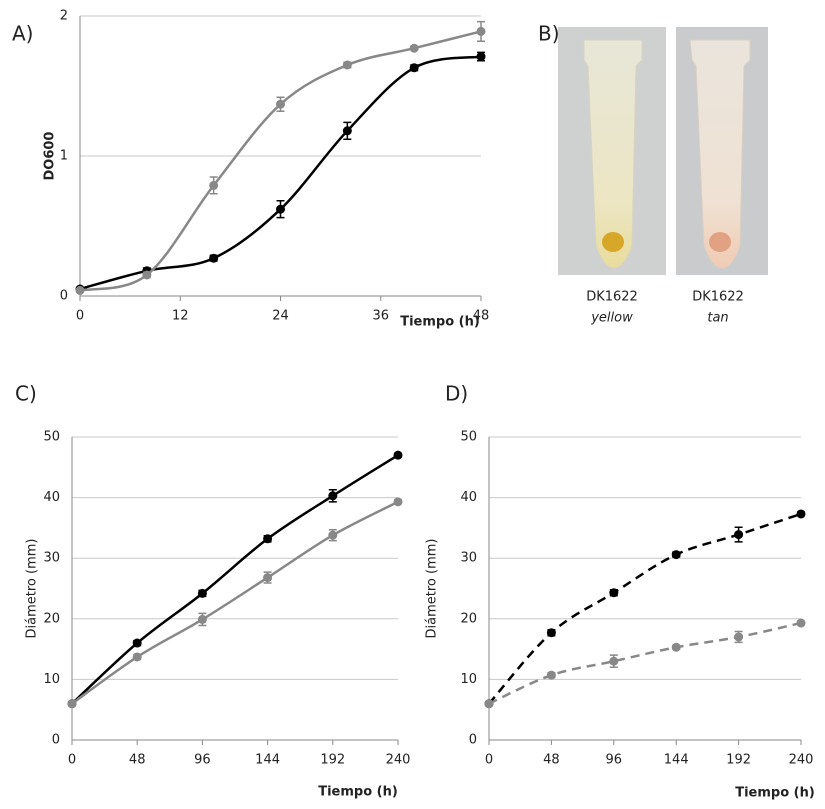  Describe the element at coordinates (380, 316) in the screenshot. I see `x-tick-label: 36` at that location.